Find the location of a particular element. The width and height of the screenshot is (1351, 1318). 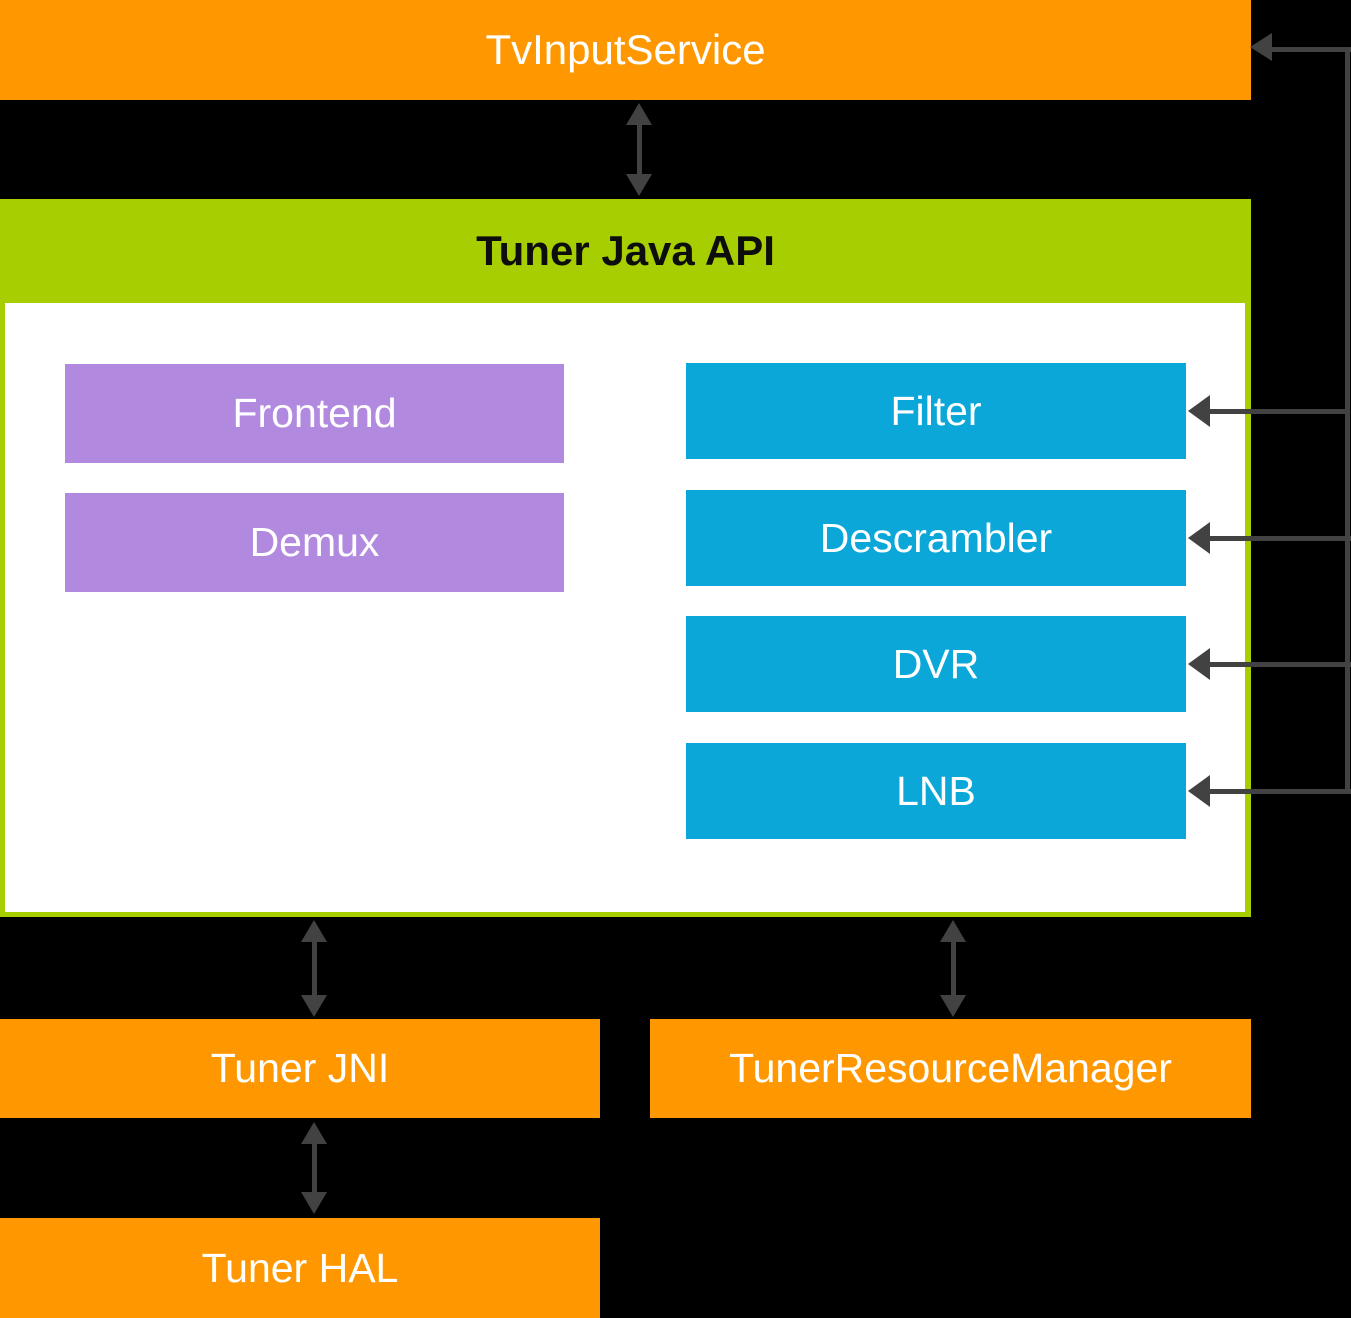

node-tuner-jni-label: Tuner JNI is located at coordinates (300, 1068).